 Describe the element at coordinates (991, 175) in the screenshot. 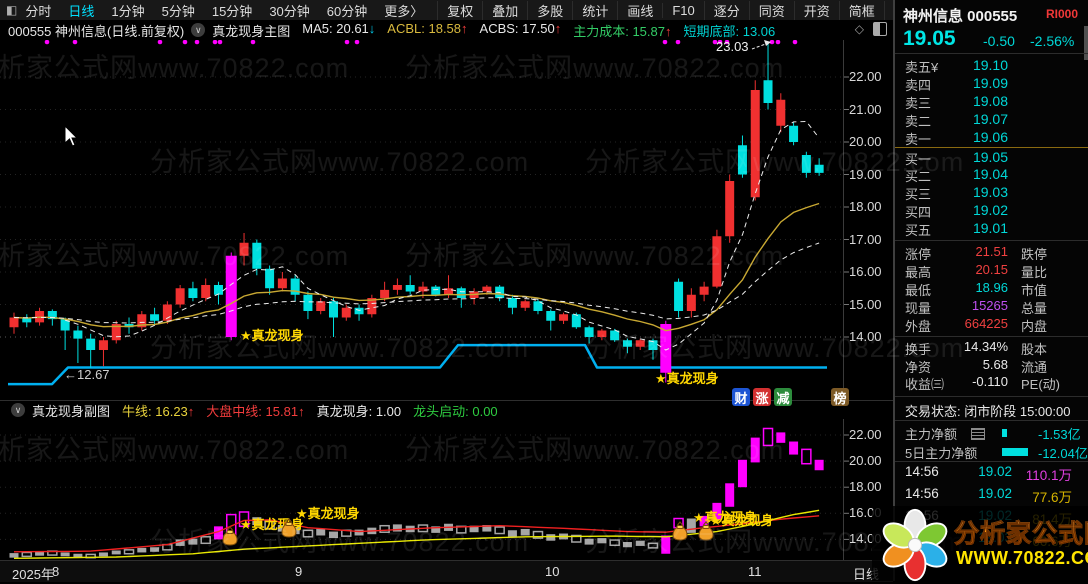

I see `bid-row: 买二 19.04` at that location.